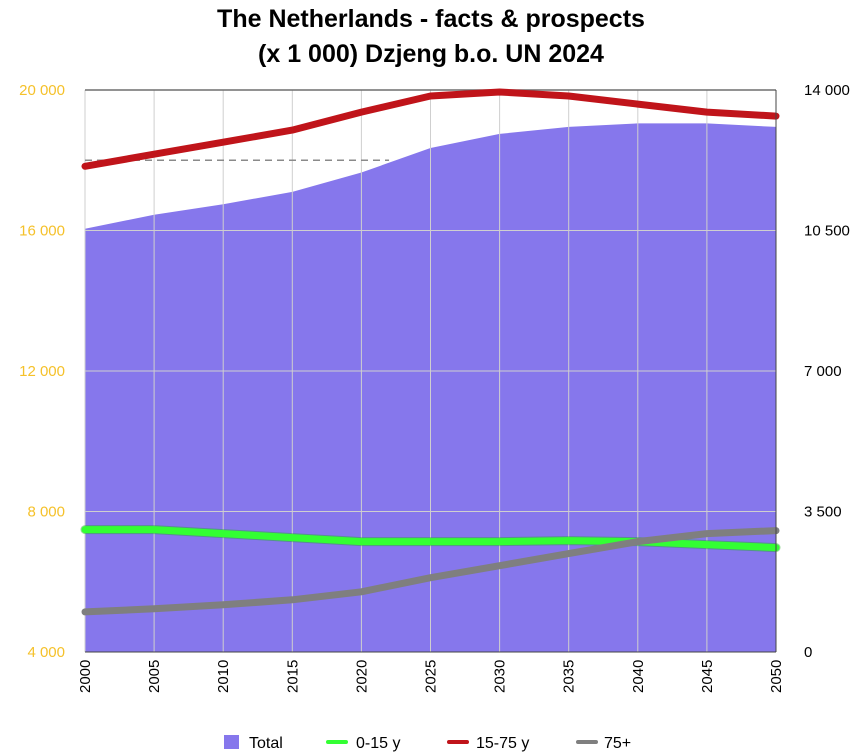 This screenshot has height=754, width=862. I want to click on right-tick-label: 0, so click(808, 652).